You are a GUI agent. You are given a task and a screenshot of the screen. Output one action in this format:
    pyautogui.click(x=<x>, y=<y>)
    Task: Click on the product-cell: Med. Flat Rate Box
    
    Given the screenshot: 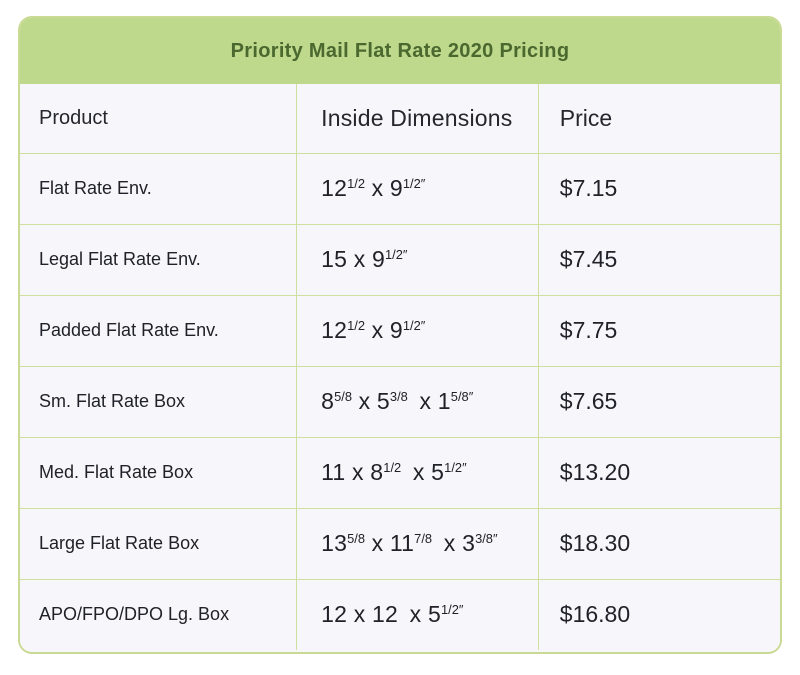 What is the action you would take?
    pyautogui.click(x=159, y=472)
    